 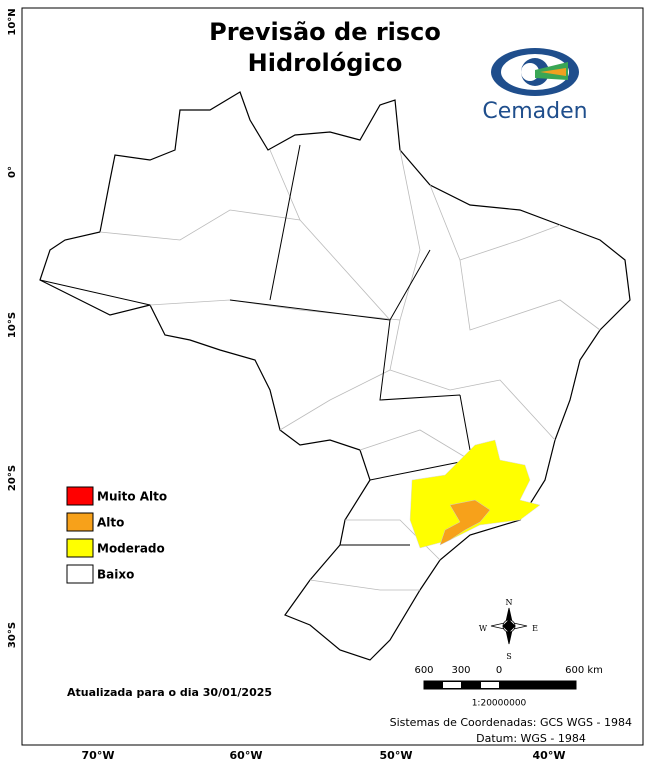 I want to click on scale-label: 300, so click(x=460, y=670).